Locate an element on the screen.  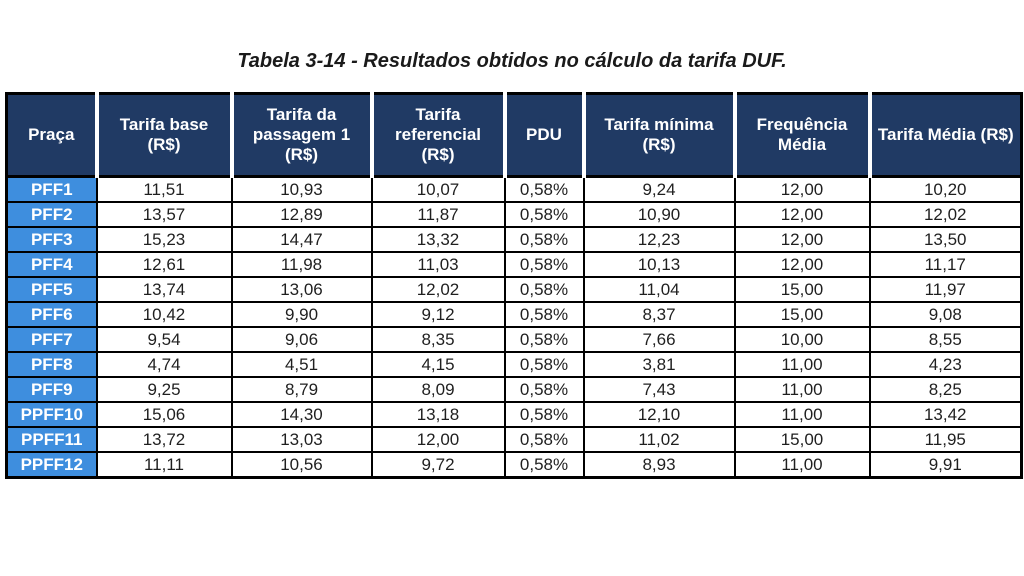
table-cell: 8,09 is located at coordinates (438, 389).